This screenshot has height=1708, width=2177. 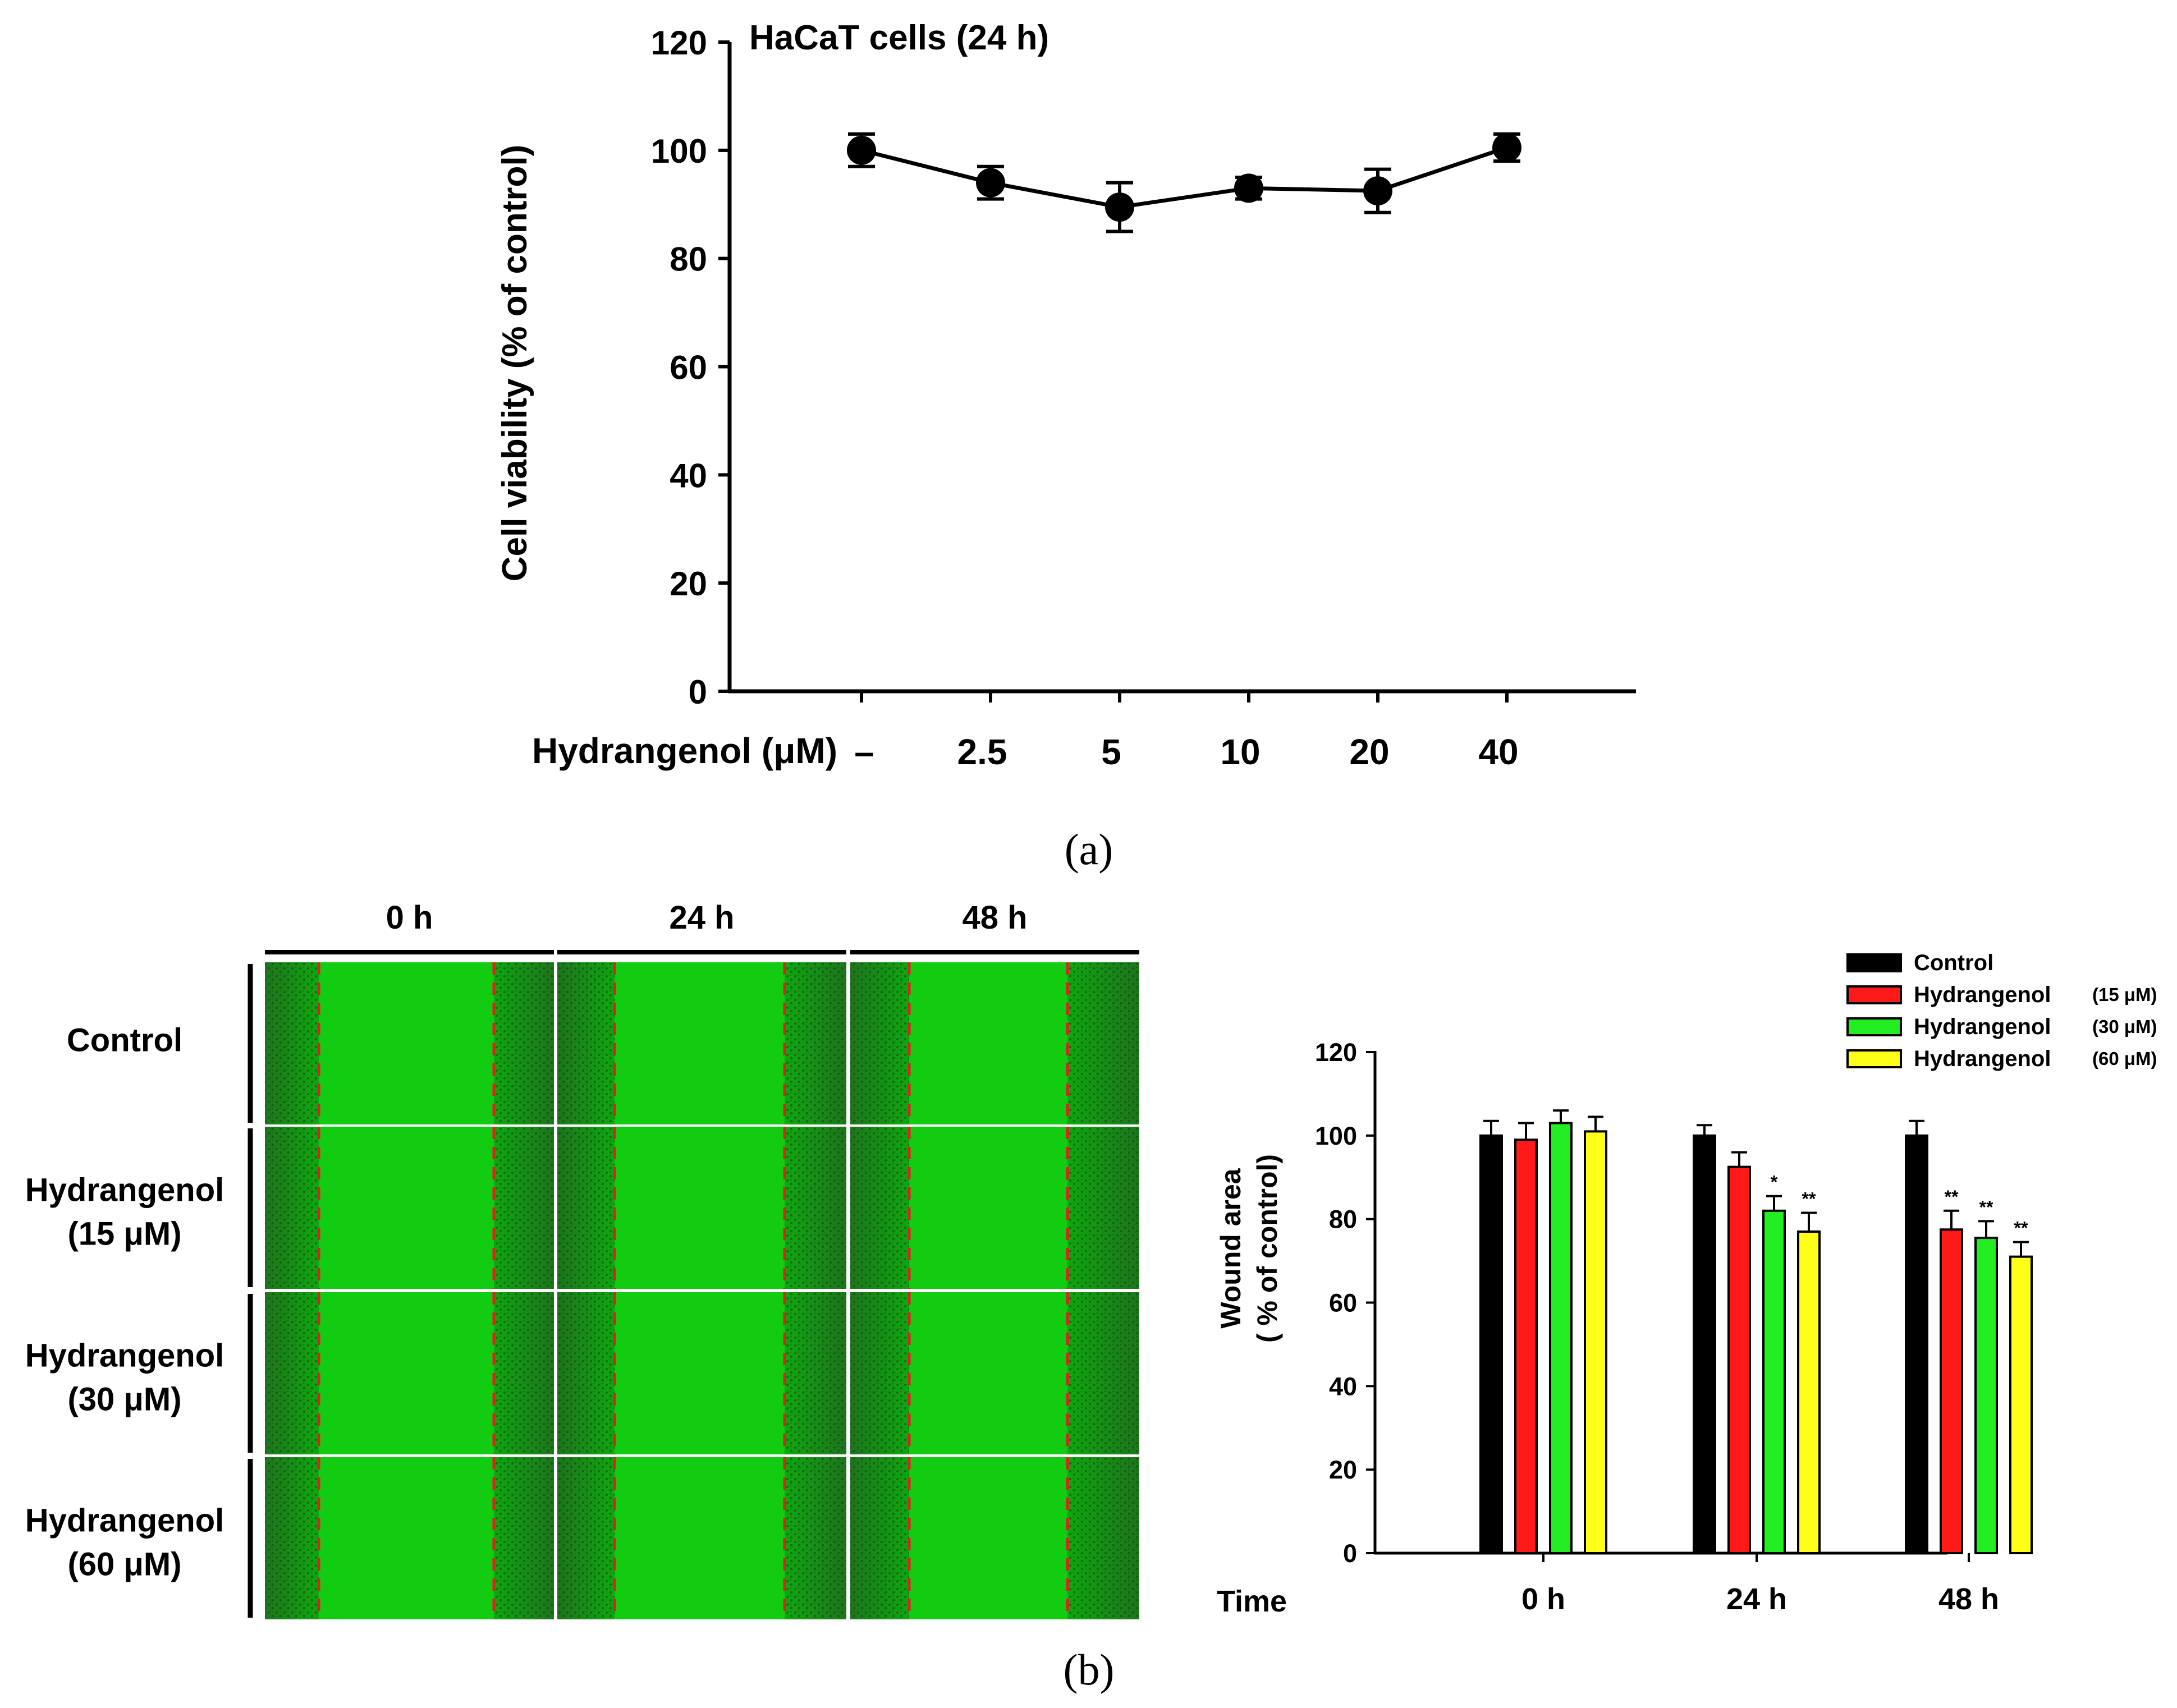 What do you see at coordinates (1756, 1599) in the screenshot?
I see `chart-b-x-tick-label: 24 h` at bounding box center [1756, 1599].